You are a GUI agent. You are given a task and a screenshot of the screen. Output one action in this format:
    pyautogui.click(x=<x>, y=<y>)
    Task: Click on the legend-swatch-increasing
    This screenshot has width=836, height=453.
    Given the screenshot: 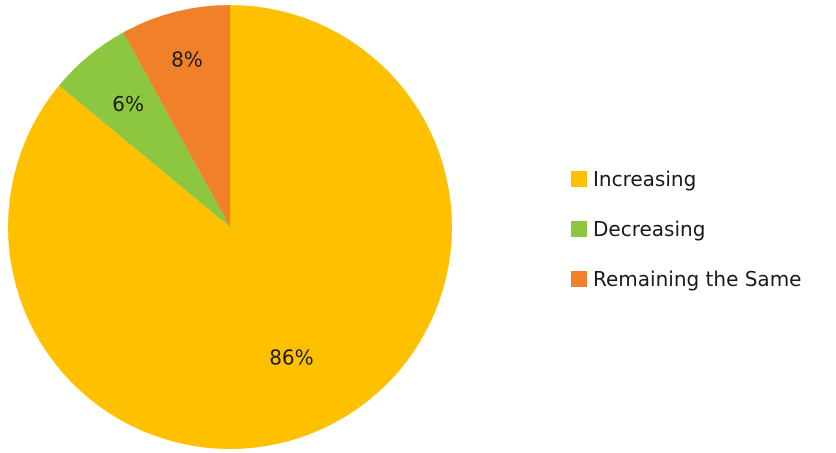 What is the action you would take?
    pyautogui.click(x=579, y=179)
    